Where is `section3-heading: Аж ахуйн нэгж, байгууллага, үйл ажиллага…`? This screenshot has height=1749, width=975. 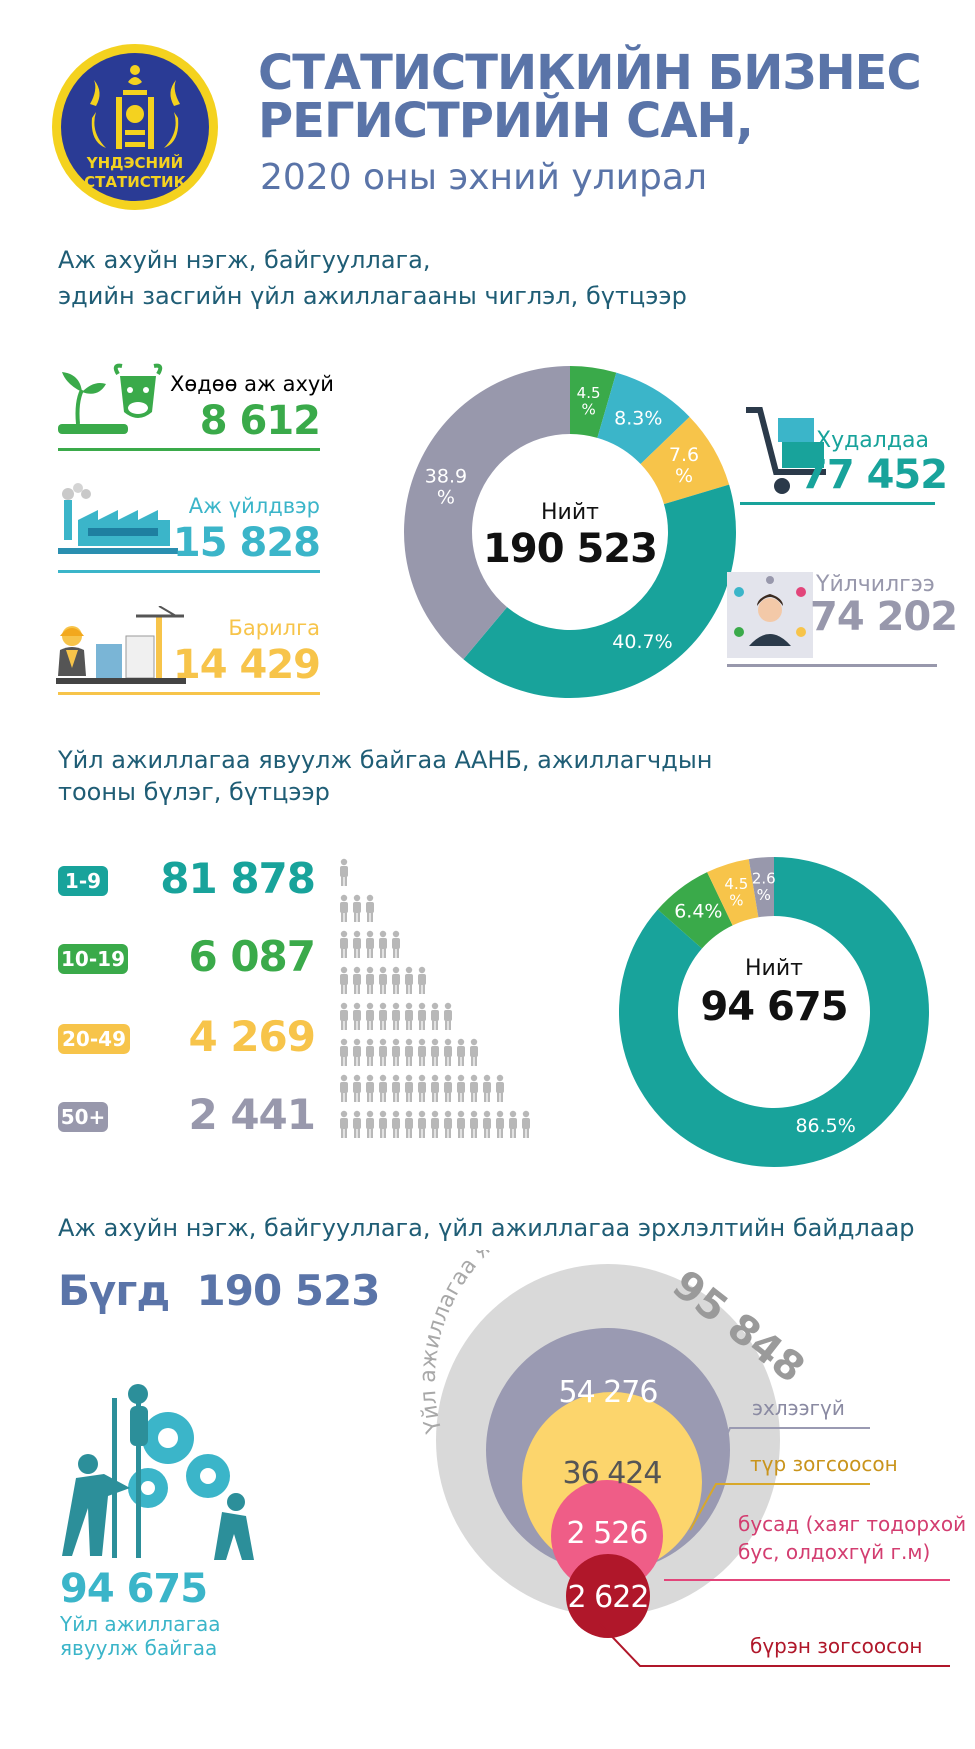 section3-heading: Аж ахуйн нэгж, байгууллага, үйл ажиллага… is located at coordinates (486, 1228).